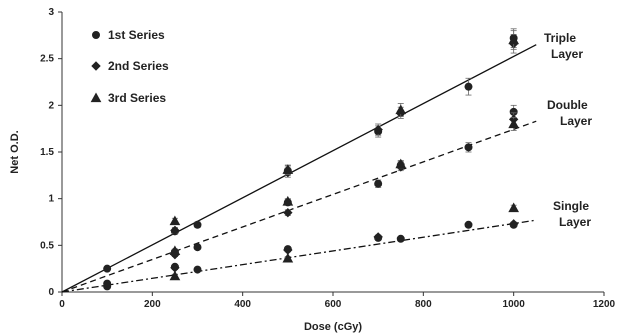  Describe the element at coordinates (47, 59) in the screenshot. I see `y-tick-label: 2.5` at that location.